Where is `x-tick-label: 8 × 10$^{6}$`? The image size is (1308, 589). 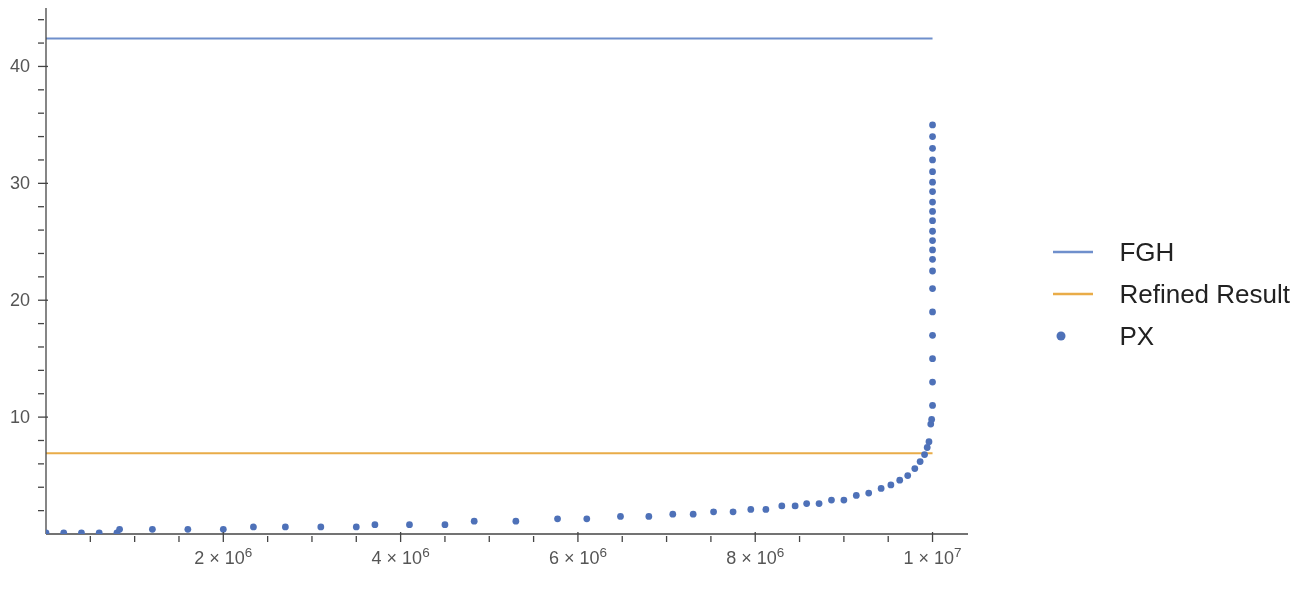 x-tick-label: 8 × 10$^{6}$ is located at coordinates (755, 556).